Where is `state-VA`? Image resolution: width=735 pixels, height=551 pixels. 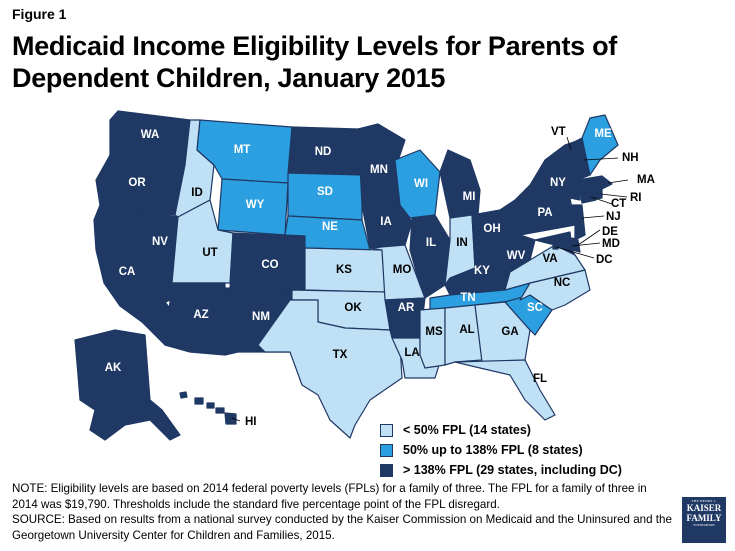 state-VA is located at coordinates (545, 267).